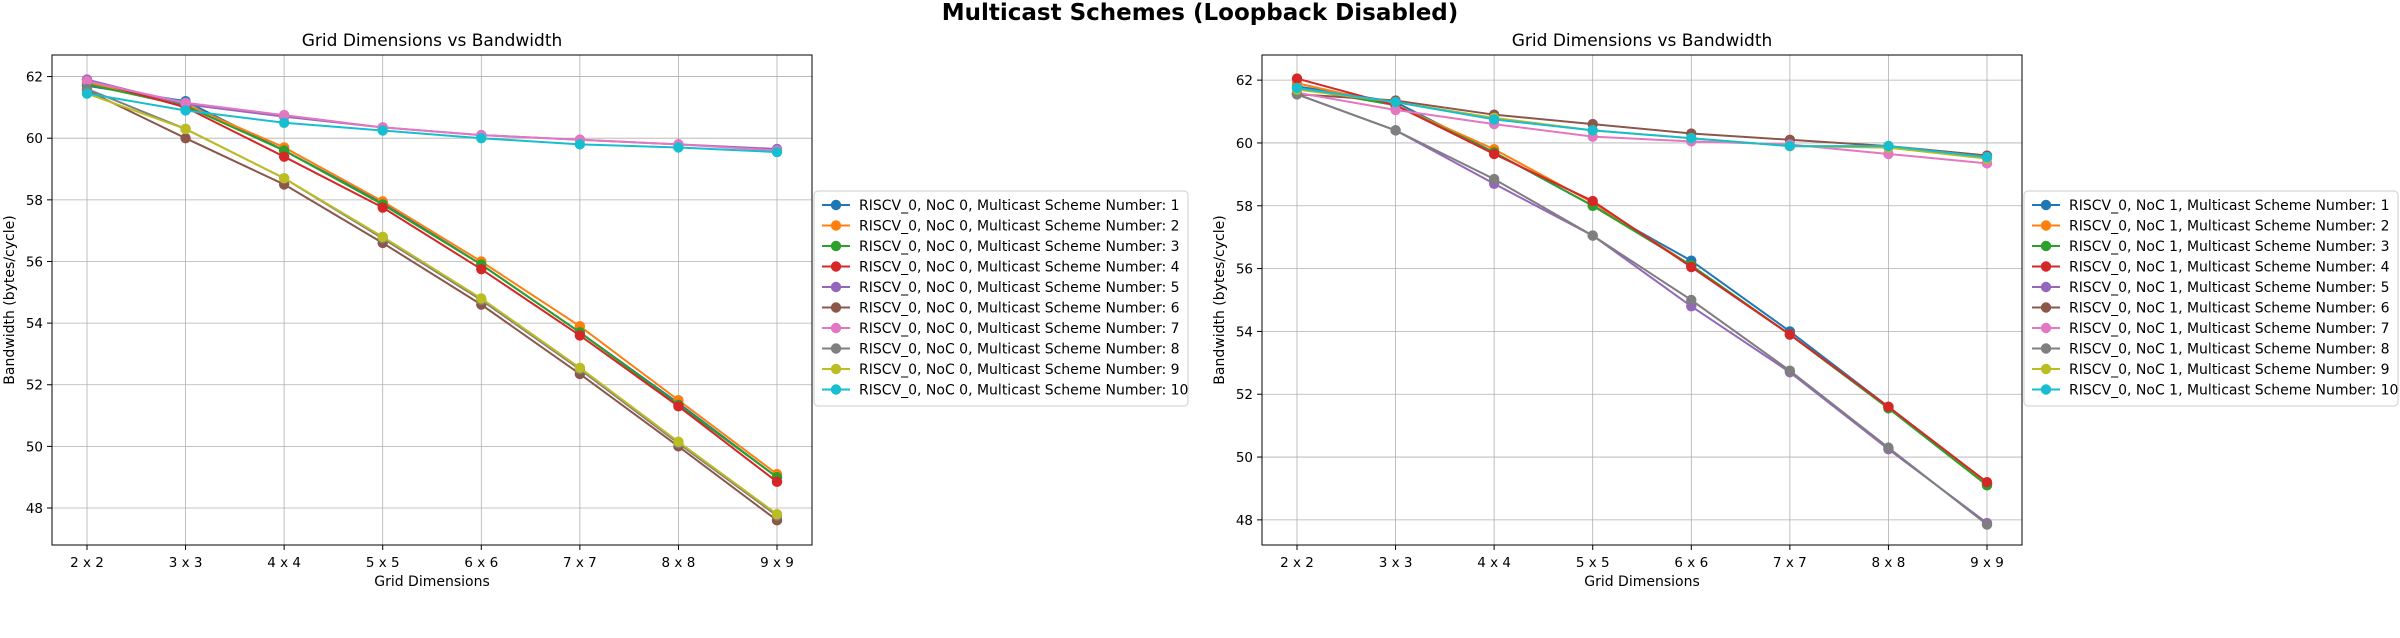 This screenshot has height=638, width=2400. I want to click on y-axis-label: Bandwidth (bytes/cycle), so click(1220, 299).